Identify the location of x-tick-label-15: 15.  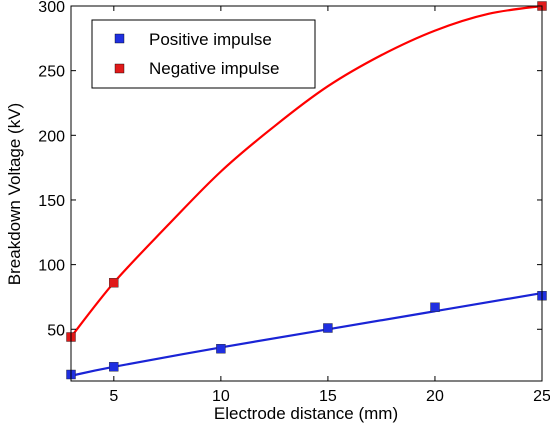
(328, 396).